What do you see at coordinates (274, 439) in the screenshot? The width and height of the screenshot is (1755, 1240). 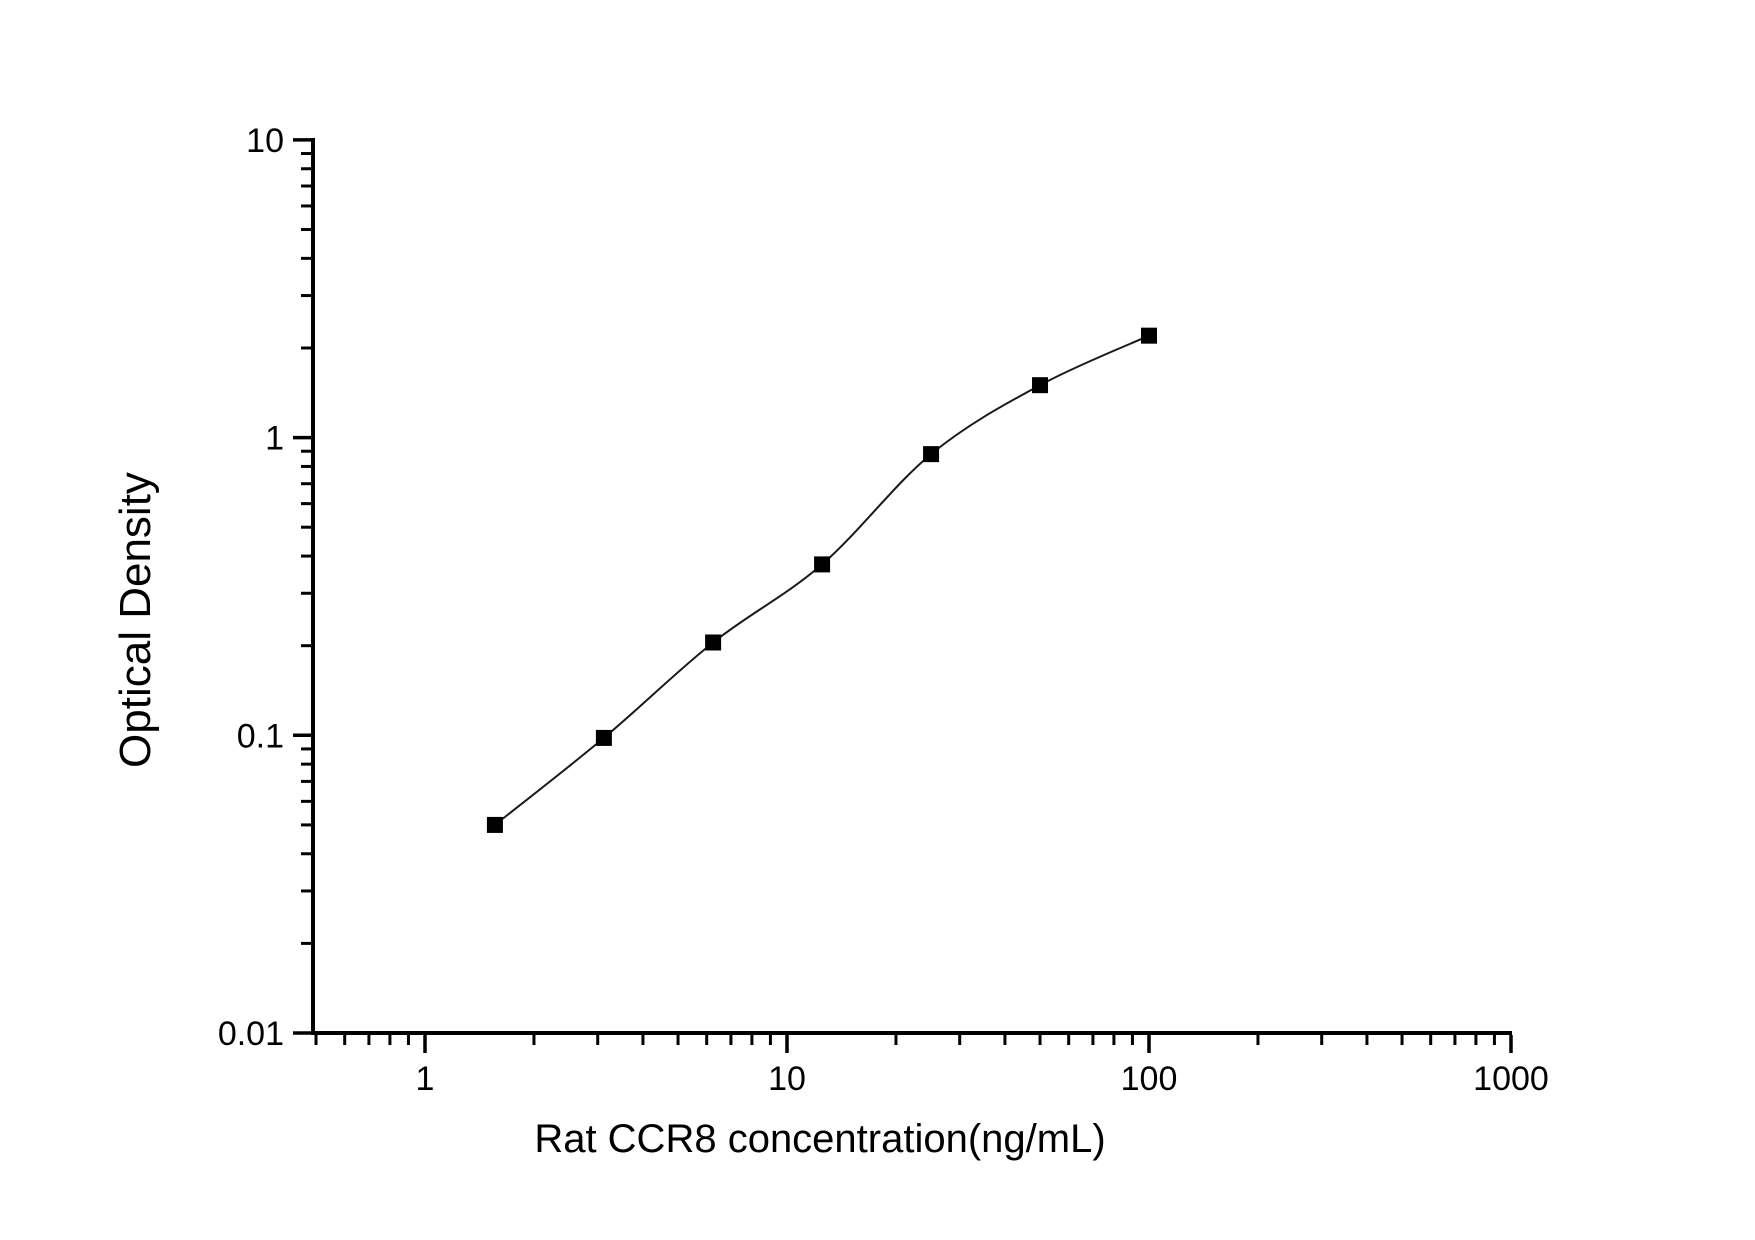 I see `y-tick-label: 1` at bounding box center [274, 439].